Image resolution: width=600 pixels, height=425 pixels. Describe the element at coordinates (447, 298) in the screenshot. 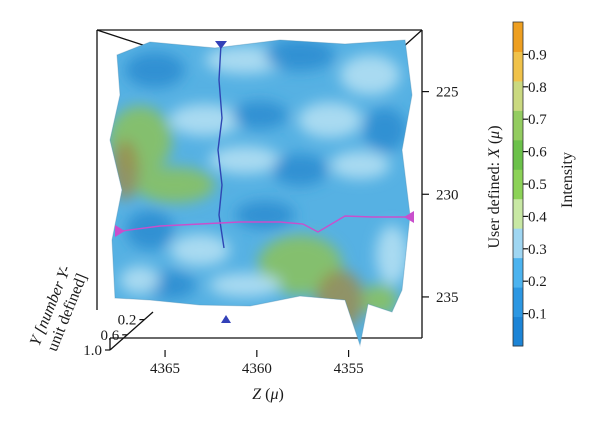

I see `x-tick-label: 235` at that location.